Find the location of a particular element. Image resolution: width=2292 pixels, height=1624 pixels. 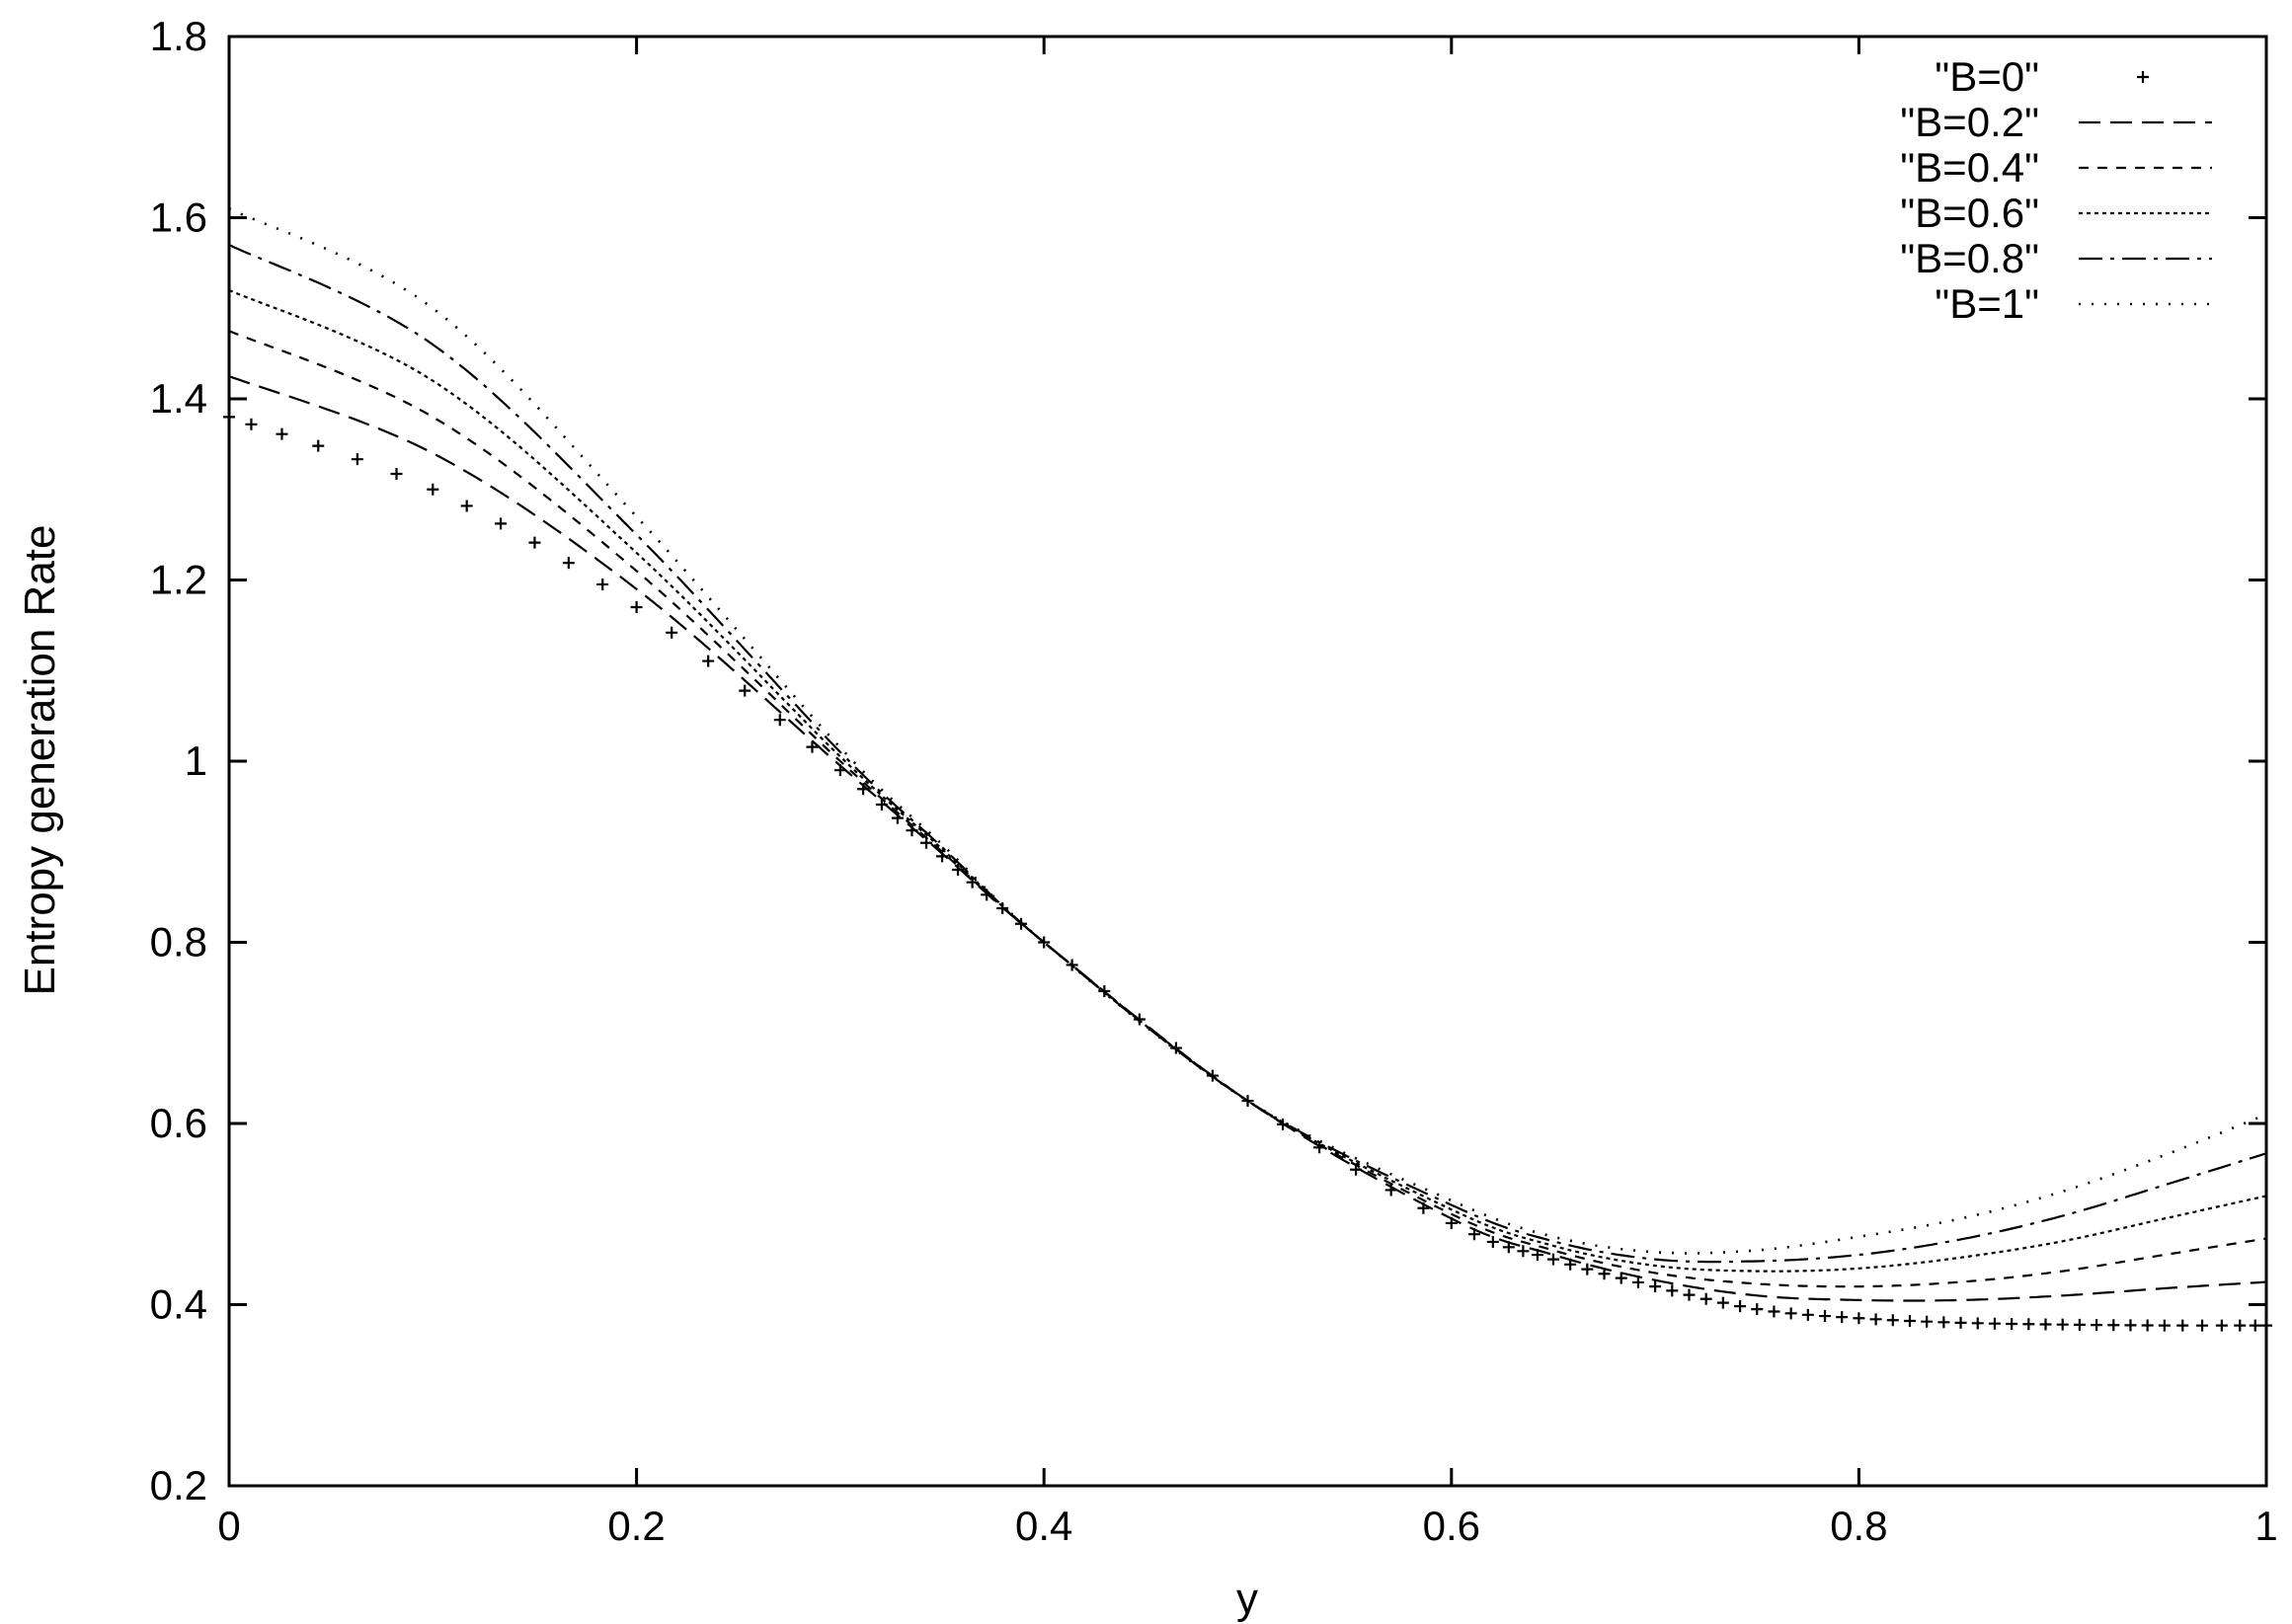

y-tick-label: 0.8 is located at coordinates (179, 942).